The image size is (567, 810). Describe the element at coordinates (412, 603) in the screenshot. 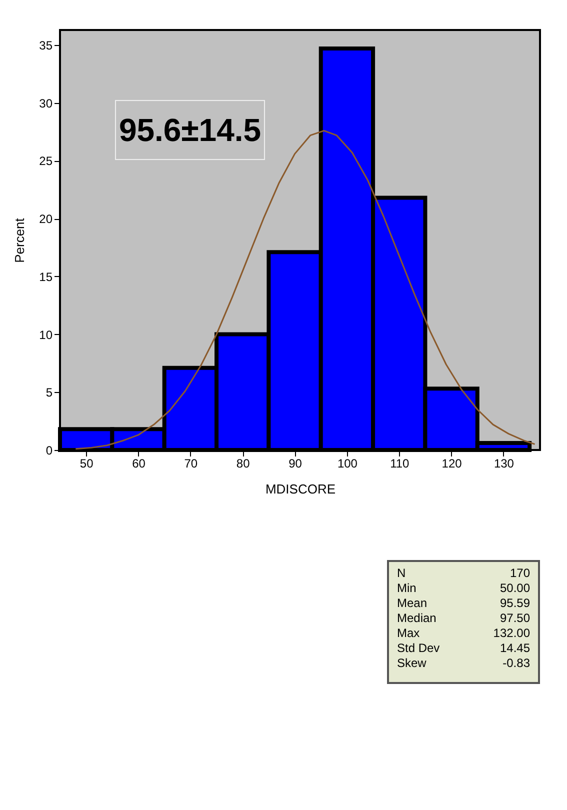

I see `text: Mean` at that location.